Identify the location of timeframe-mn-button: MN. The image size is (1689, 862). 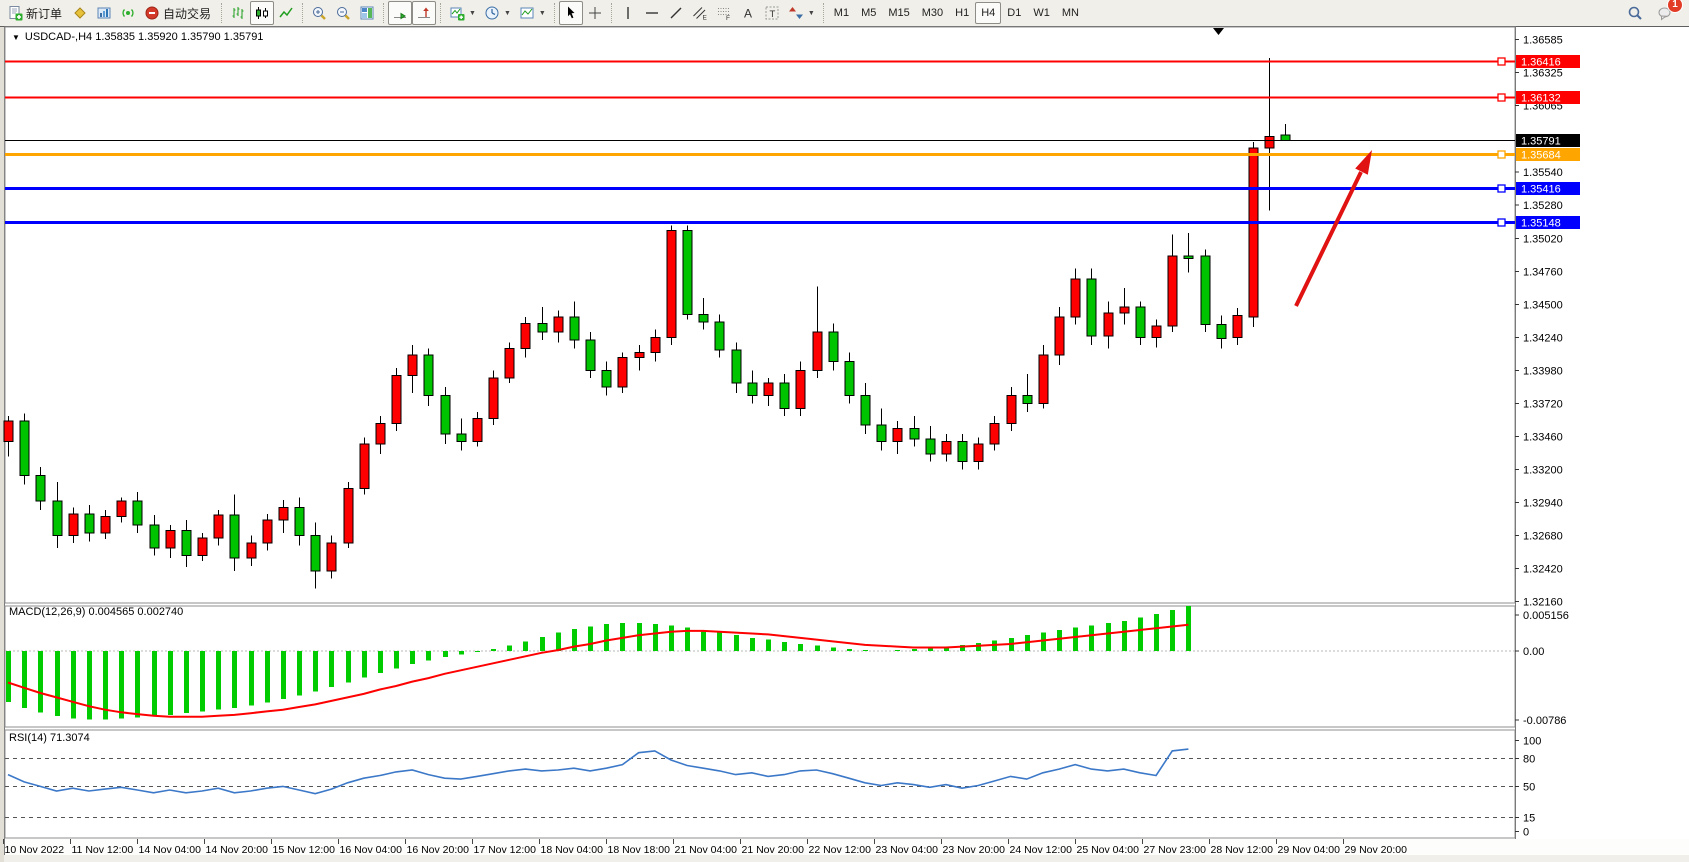
(1070, 13).